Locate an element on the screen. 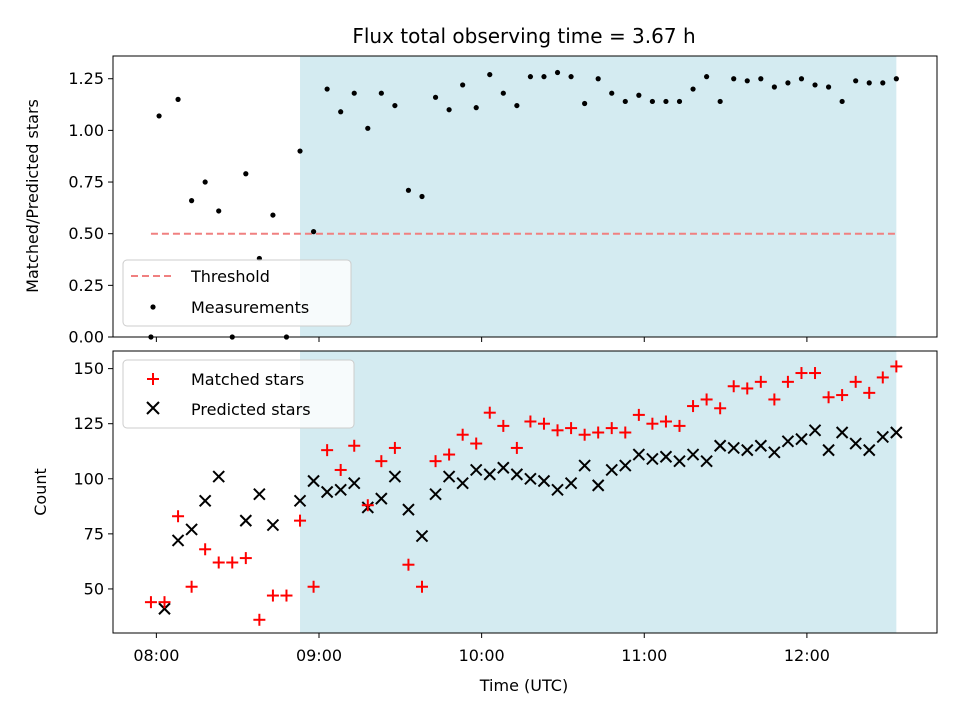  legend-threshold-label: Threshold is located at coordinates (230, 276).